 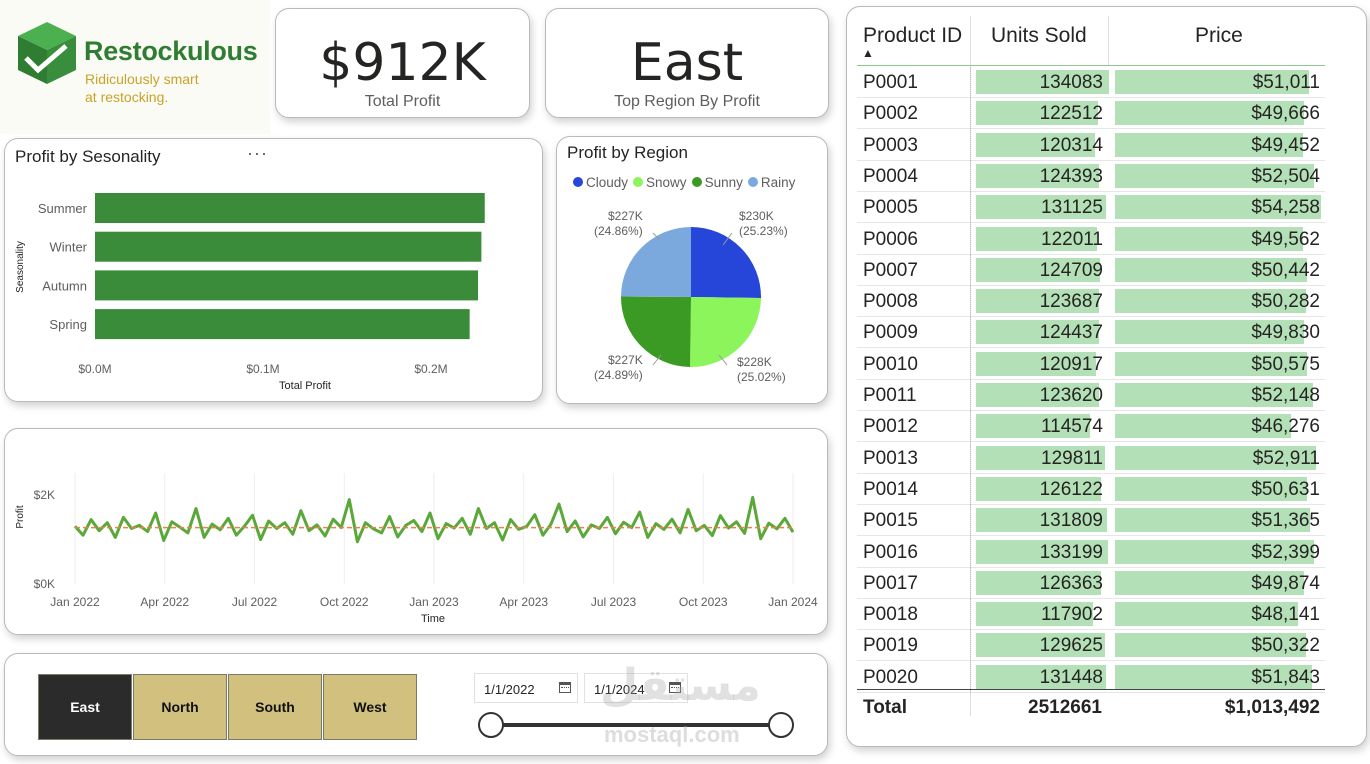 What do you see at coordinates (1071, 521) in the screenshot?
I see `units-cell: 131809` at bounding box center [1071, 521].